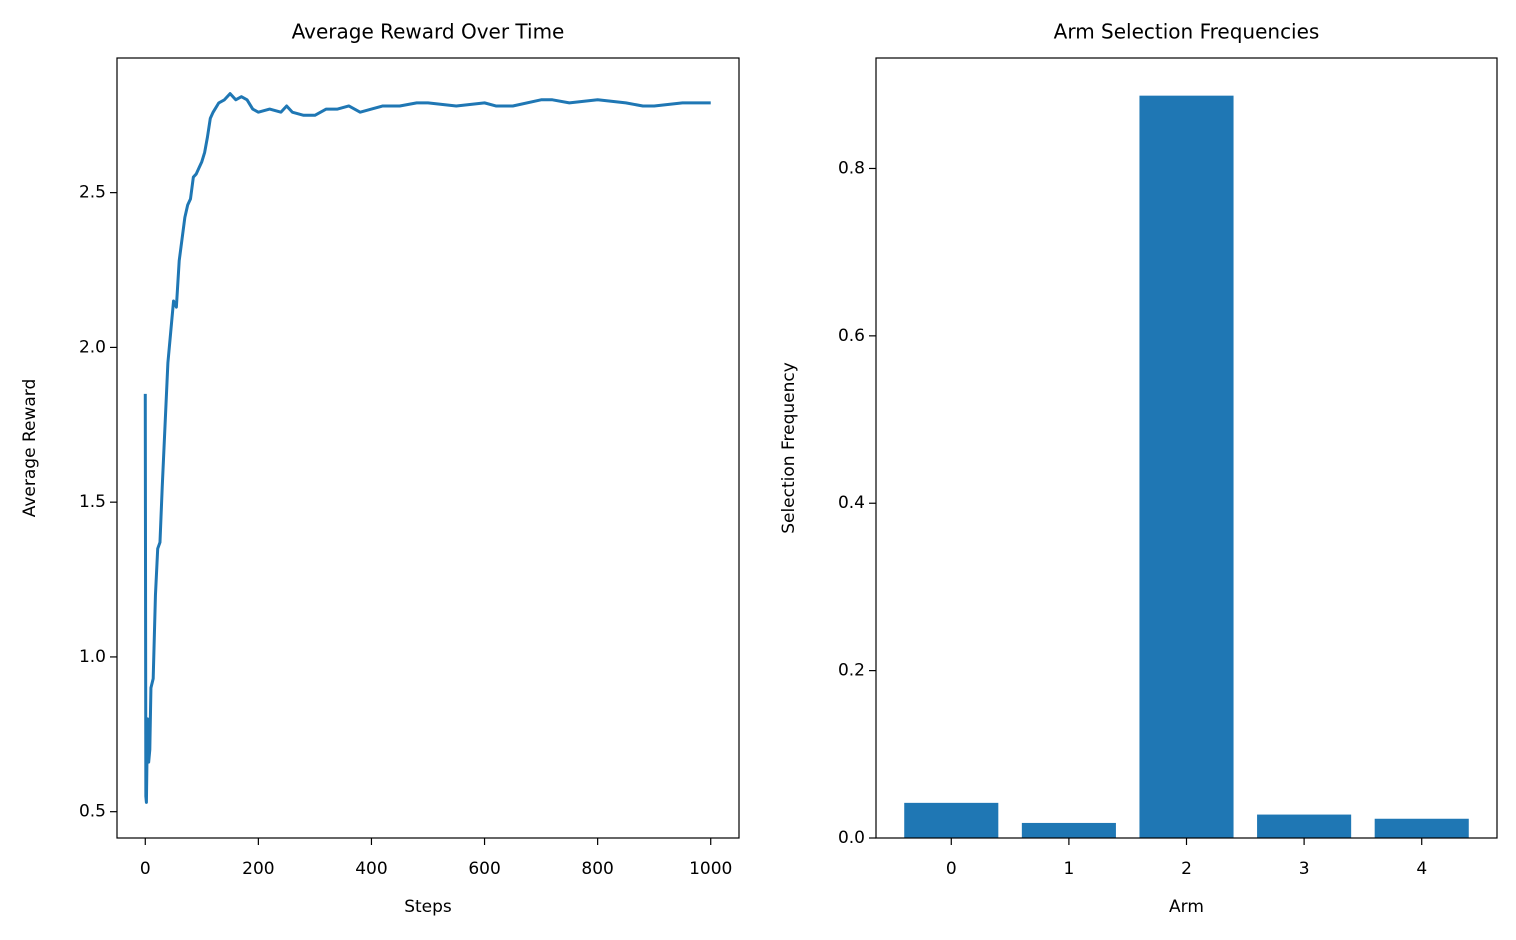 Image resolution: width=1516 pixels, height=940 pixels. I want to click on y-tick-label: 2.0, so click(92, 347).